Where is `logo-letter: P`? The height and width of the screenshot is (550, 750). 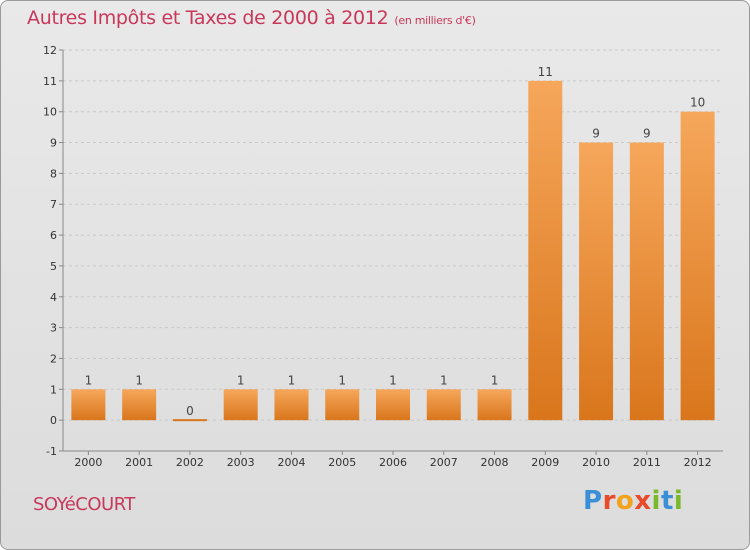
logo-letter: P is located at coordinates (593, 501).